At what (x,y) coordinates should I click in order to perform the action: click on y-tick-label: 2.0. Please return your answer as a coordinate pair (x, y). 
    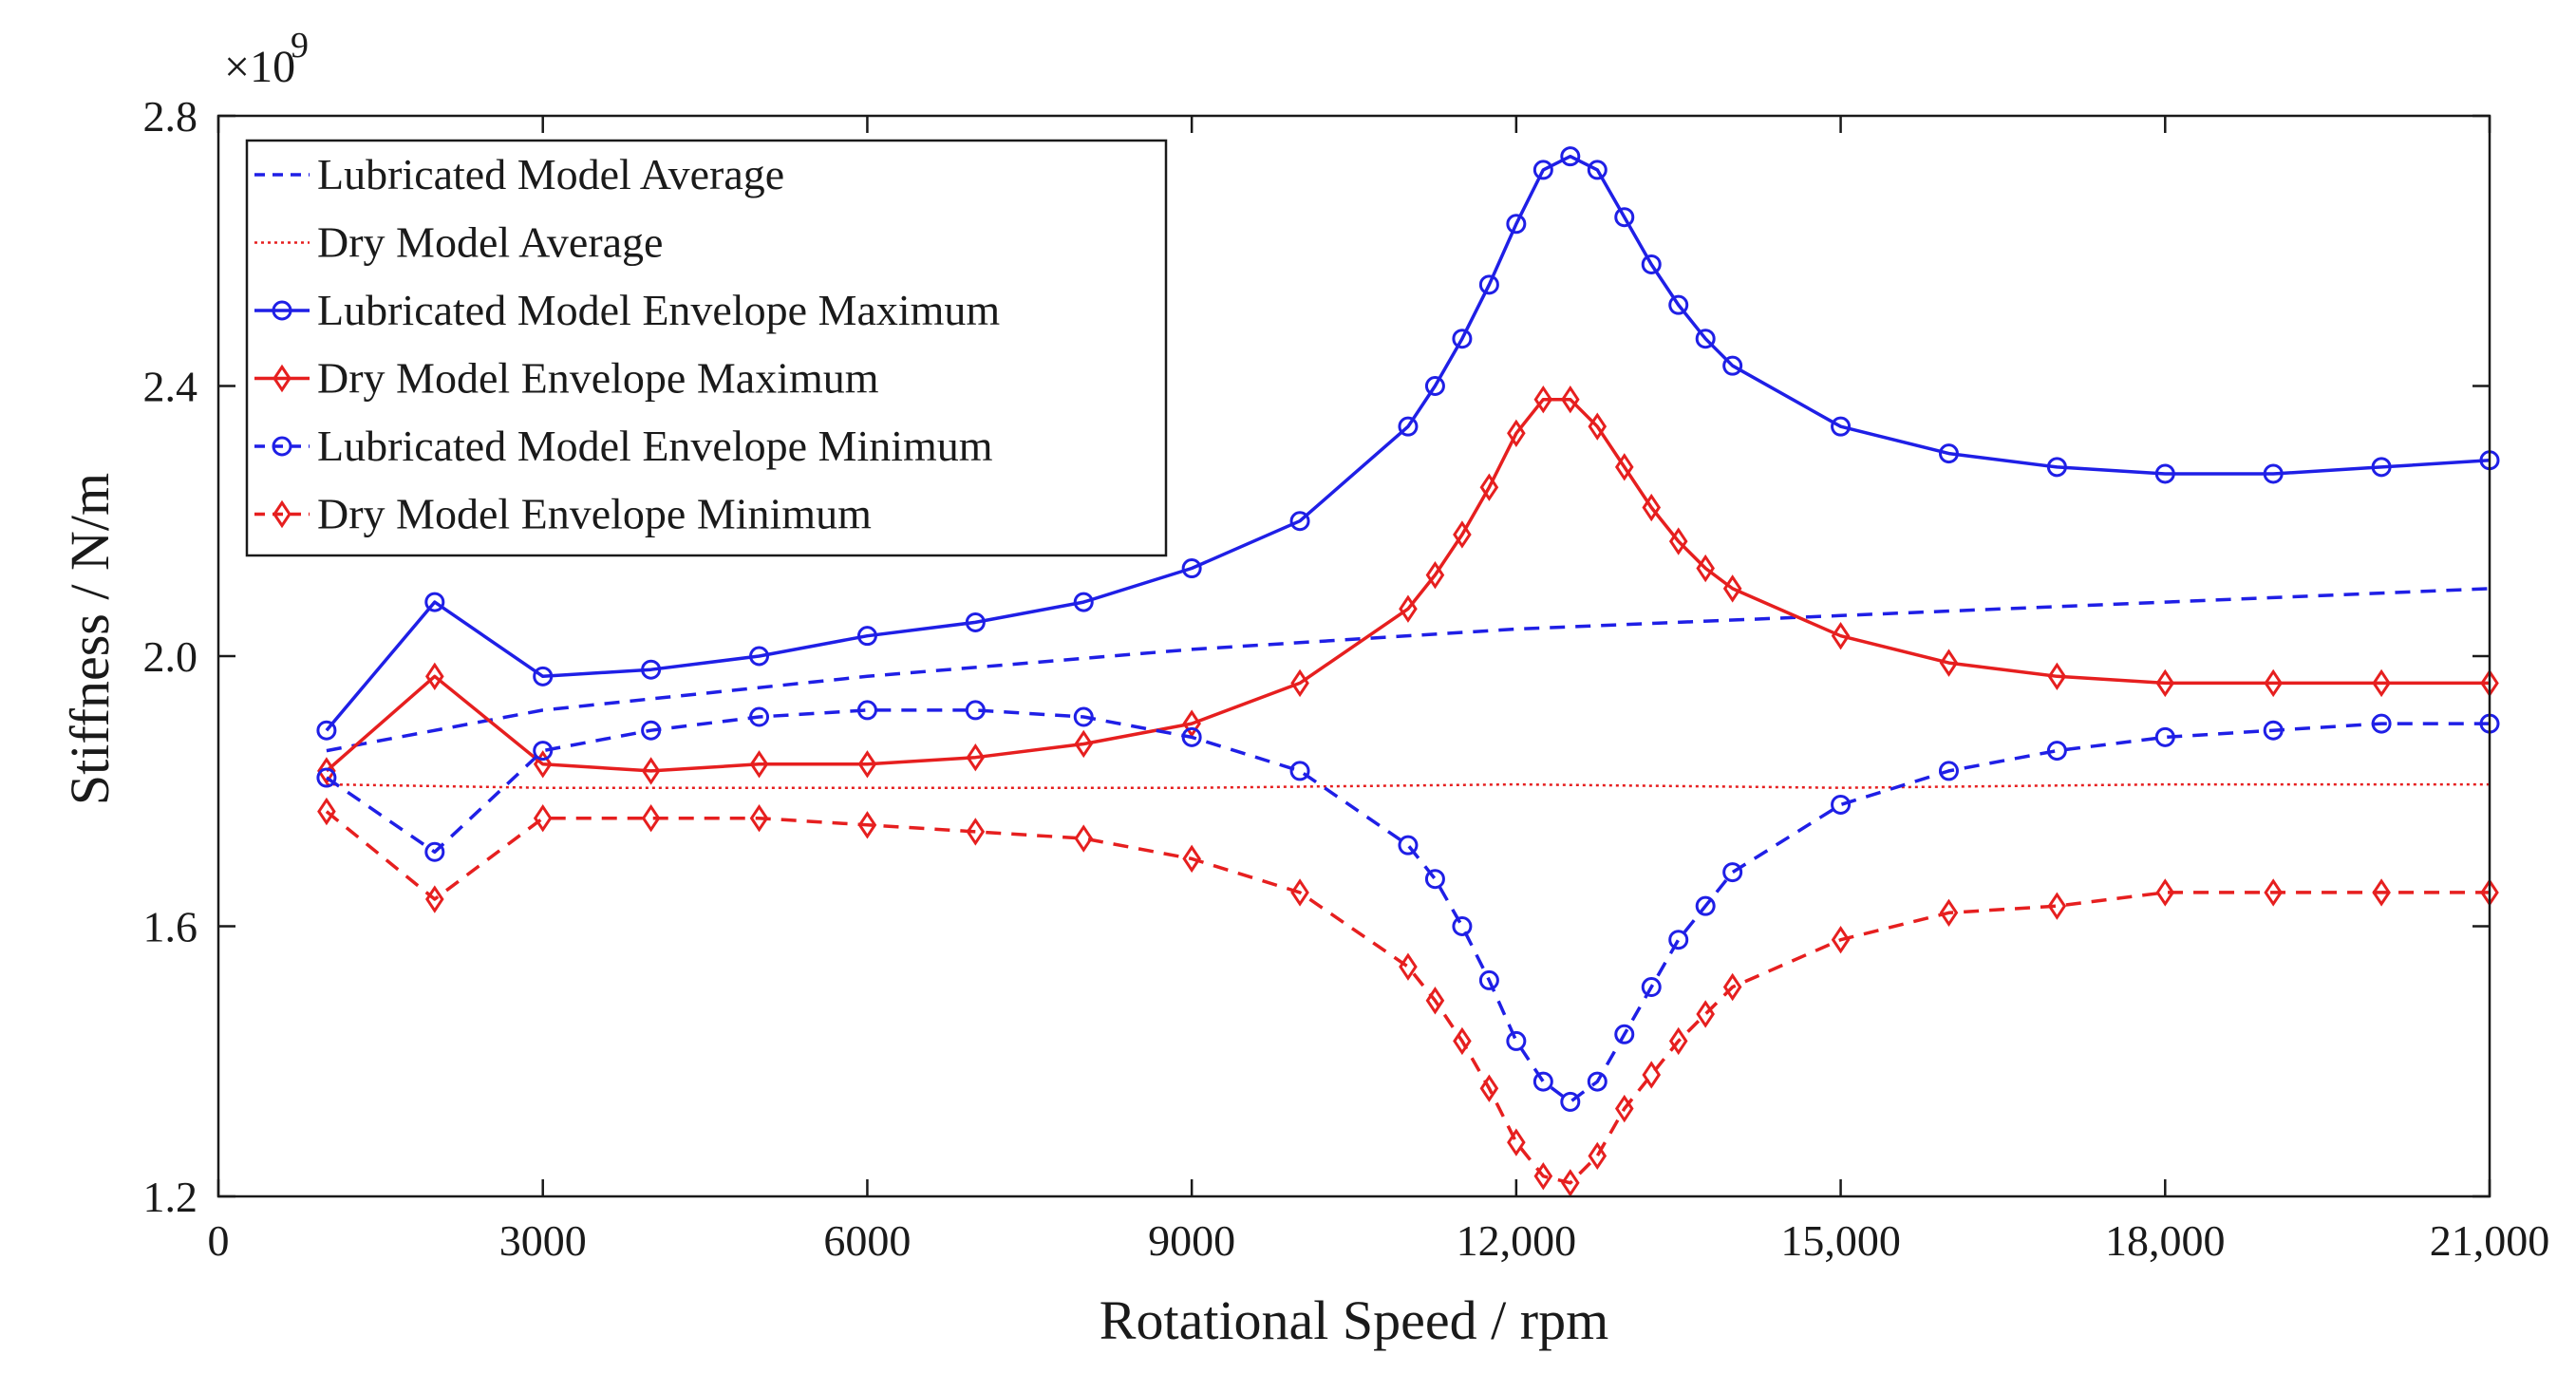
    Looking at the image, I should click on (170, 656).